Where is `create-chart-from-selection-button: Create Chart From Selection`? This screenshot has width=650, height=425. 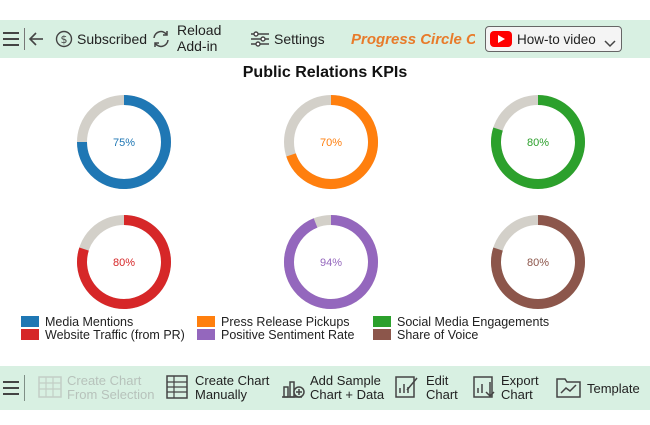
create-chart-from-selection-button: Create Chart From Selection is located at coordinates (110, 388).